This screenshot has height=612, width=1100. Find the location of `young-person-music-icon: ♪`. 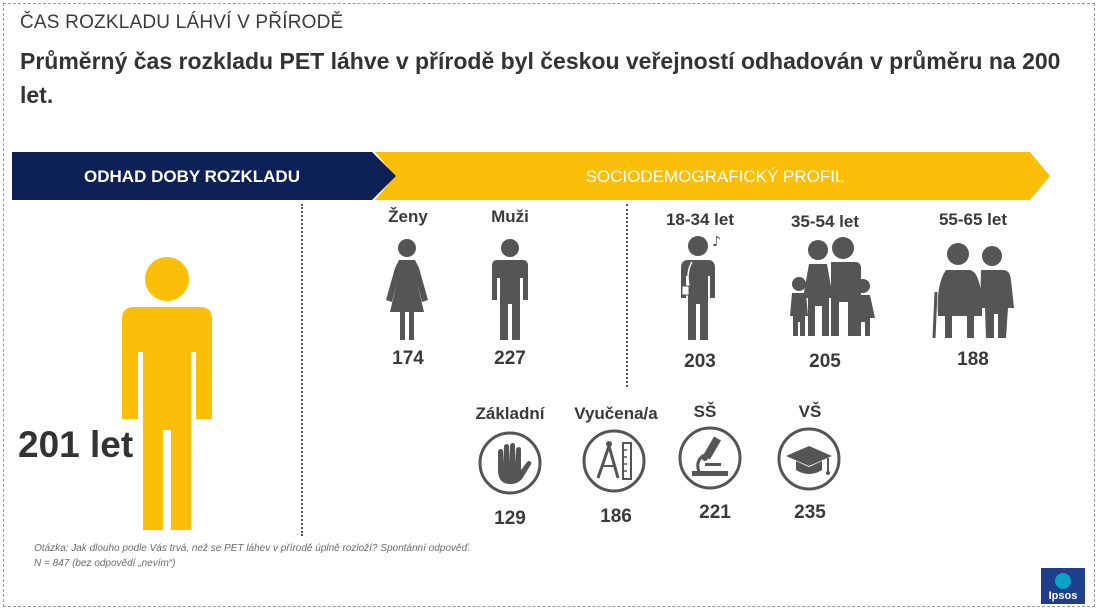

young-person-music-icon: ♪ is located at coordinates (701, 287).